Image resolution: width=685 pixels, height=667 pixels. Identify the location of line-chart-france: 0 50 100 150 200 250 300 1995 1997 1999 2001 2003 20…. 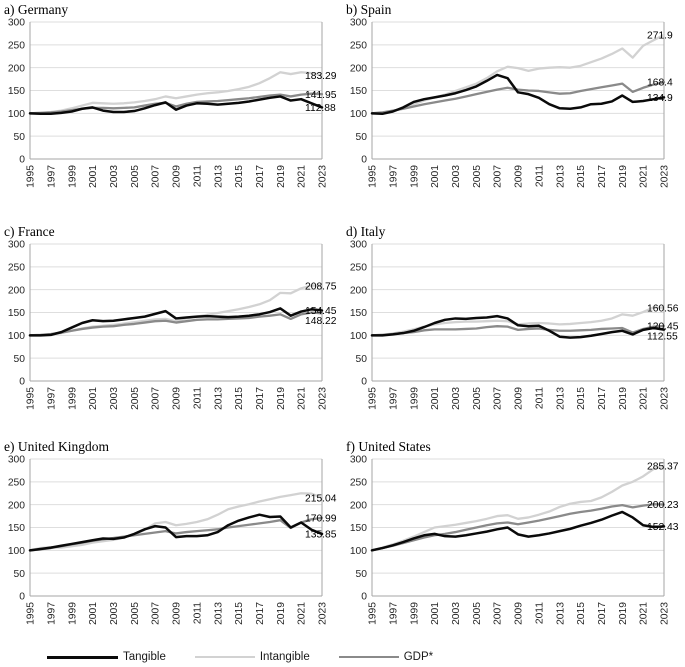
(172, 325).